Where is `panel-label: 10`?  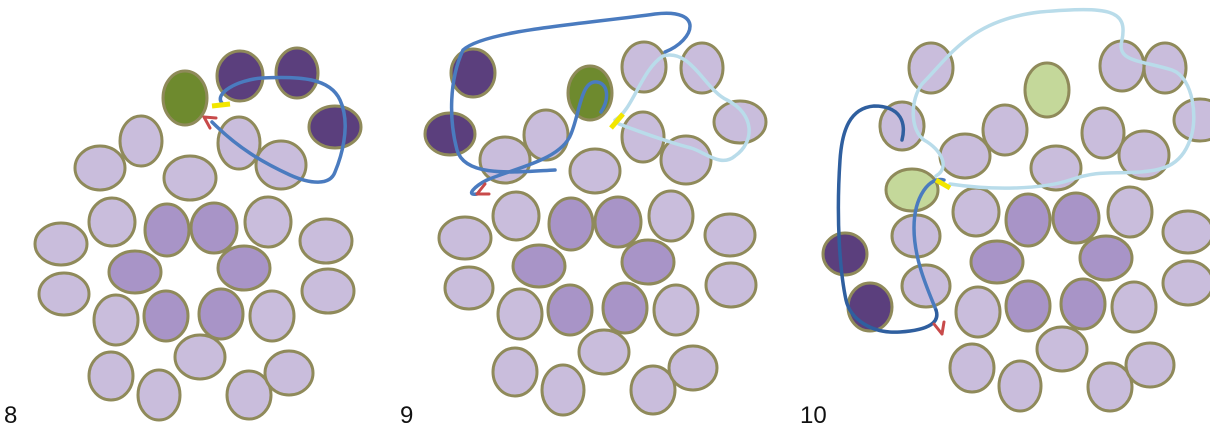 panel-label: 10 is located at coordinates (813, 415).